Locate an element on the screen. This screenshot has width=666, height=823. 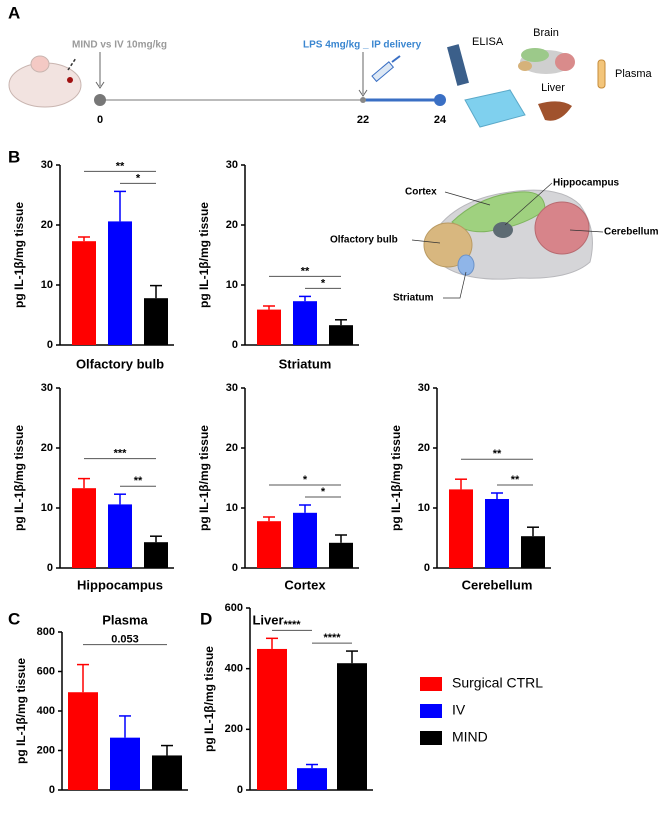
chart-title: Olfactory bulb is located at coordinates (120, 363).